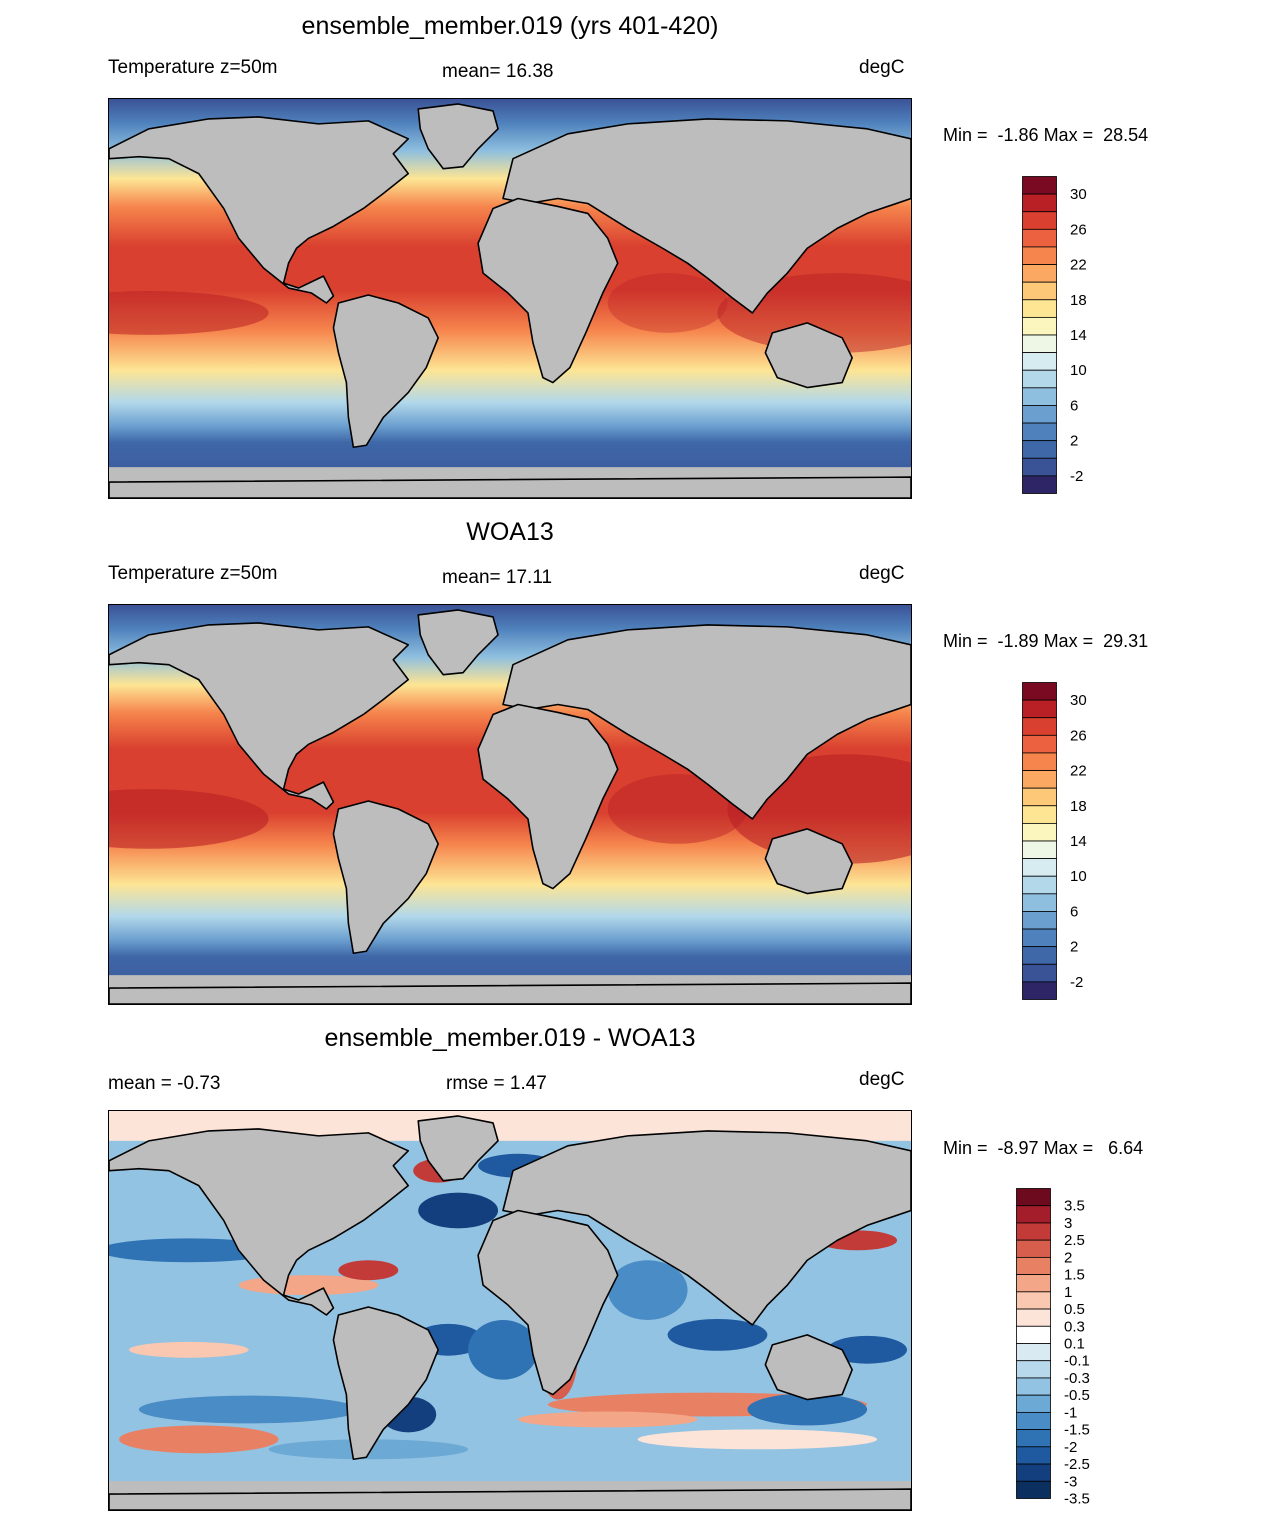 The height and width of the screenshot is (1519, 1285). What do you see at coordinates (1077, 1378) in the screenshot?
I see `colorbar-tick-label: -0.3` at bounding box center [1077, 1378].